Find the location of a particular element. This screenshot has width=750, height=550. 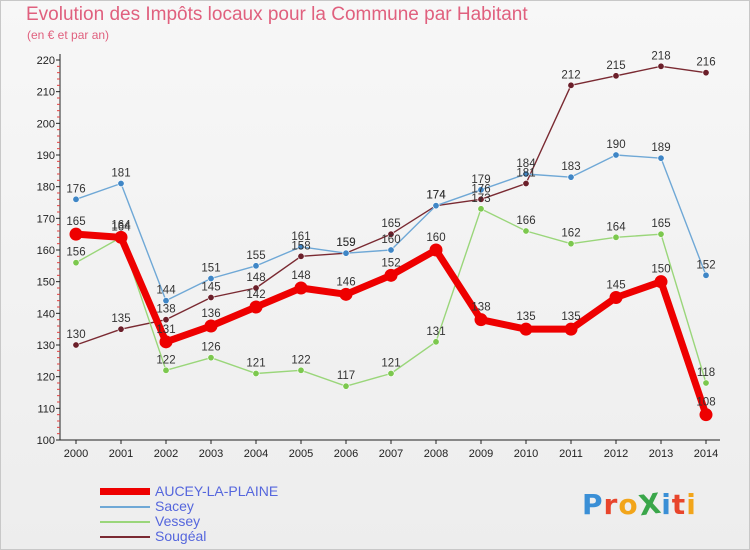

data-label: 190 is located at coordinates (615, 145).